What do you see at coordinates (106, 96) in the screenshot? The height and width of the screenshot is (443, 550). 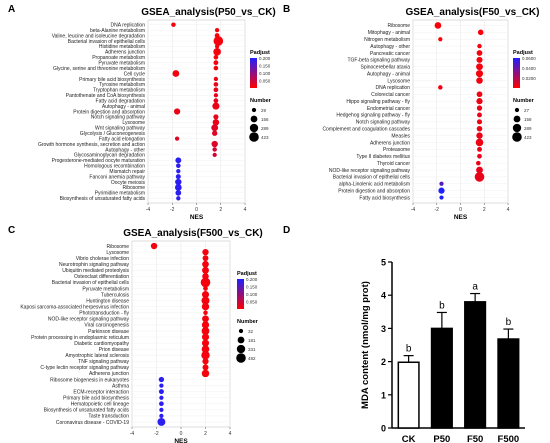 I see `term-label: Pantothenate and CoA biosynthesis` at bounding box center [106, 96].